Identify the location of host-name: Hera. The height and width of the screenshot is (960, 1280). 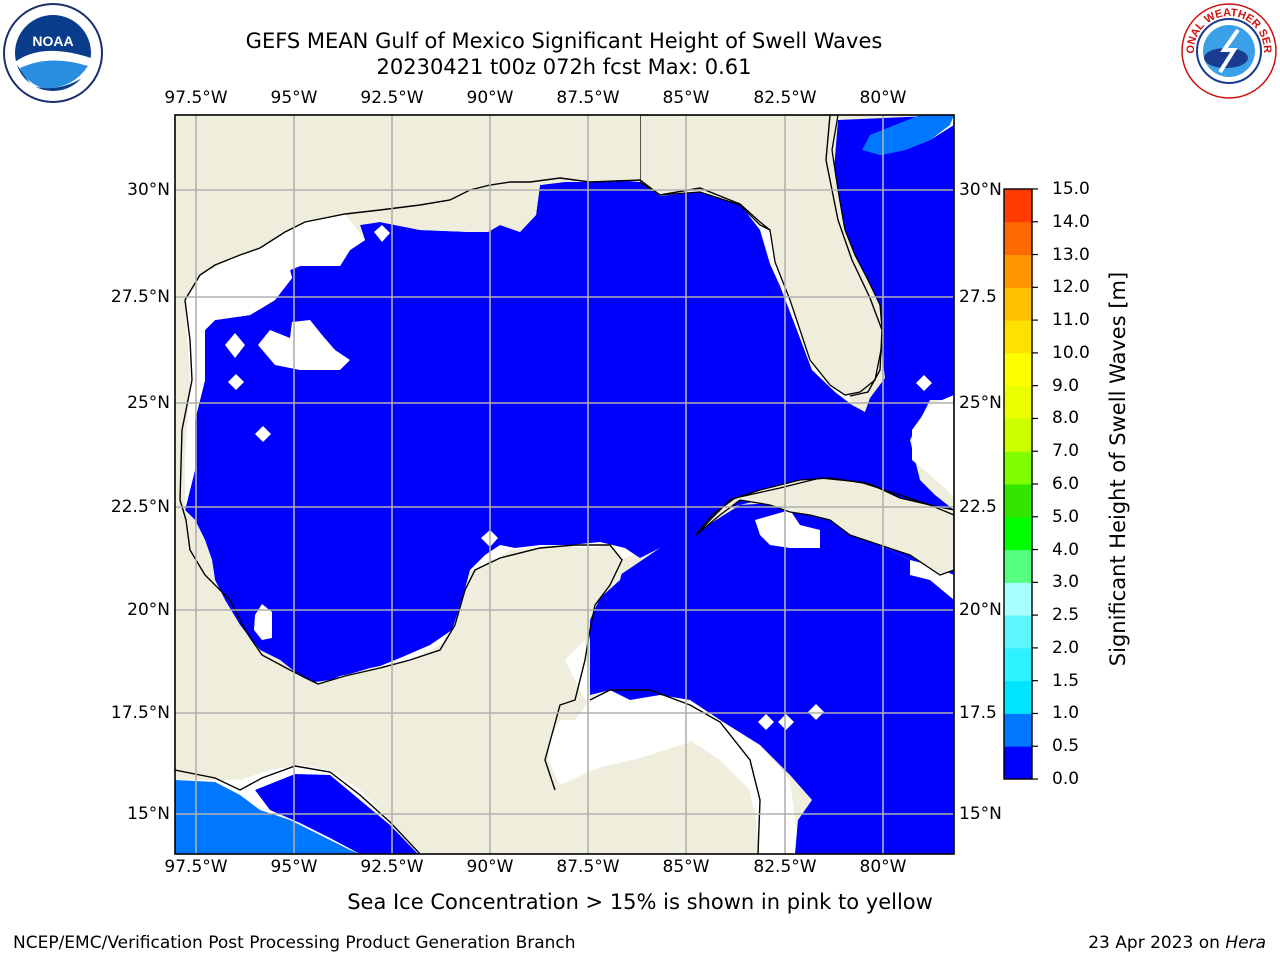
(1245, 943).